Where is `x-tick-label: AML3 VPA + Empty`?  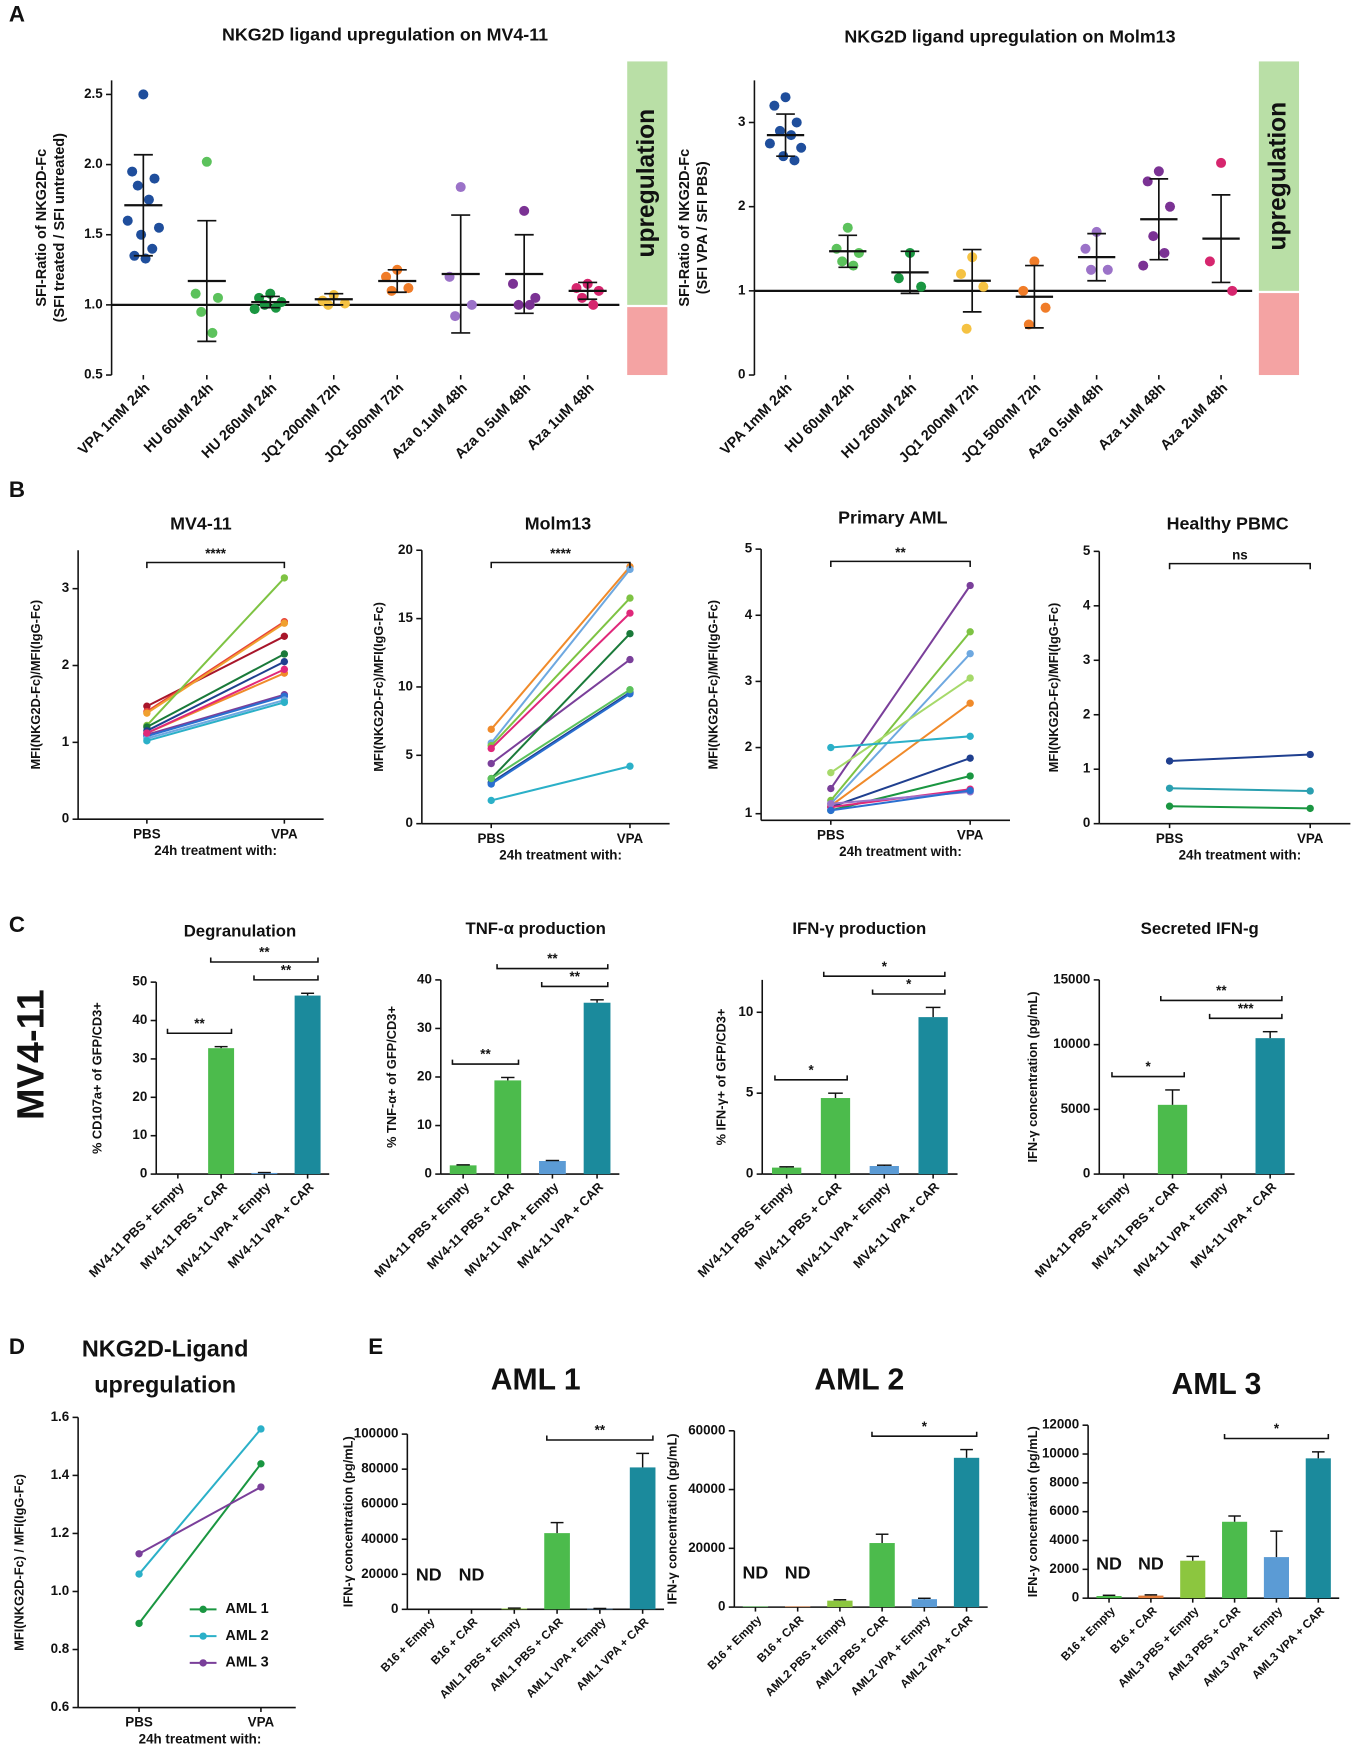 x-tick-label: AML3 VPA + Empty is located at coordinates (1242, 1646).